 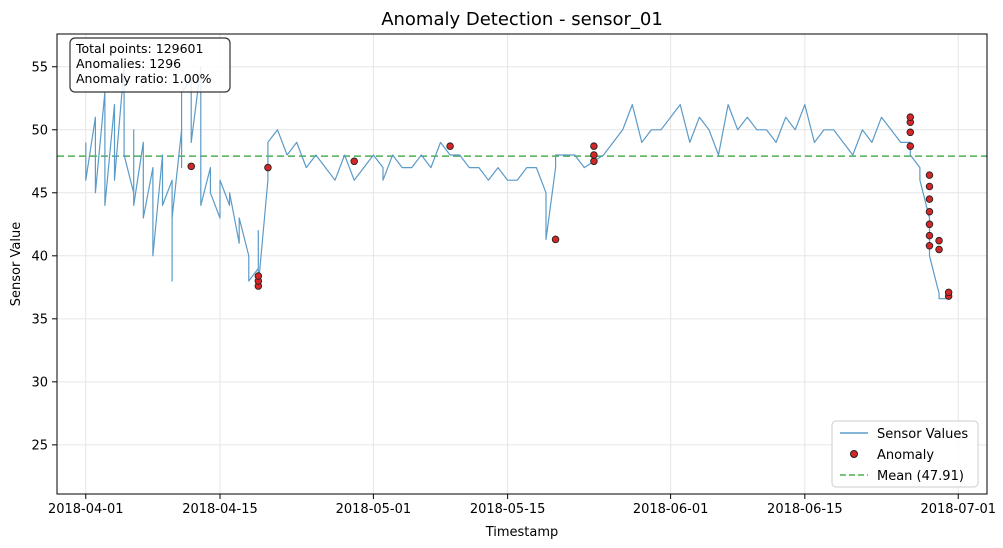 I want to click on x-tick-label-3: 2018-05-15, so click(x=508, y=509).